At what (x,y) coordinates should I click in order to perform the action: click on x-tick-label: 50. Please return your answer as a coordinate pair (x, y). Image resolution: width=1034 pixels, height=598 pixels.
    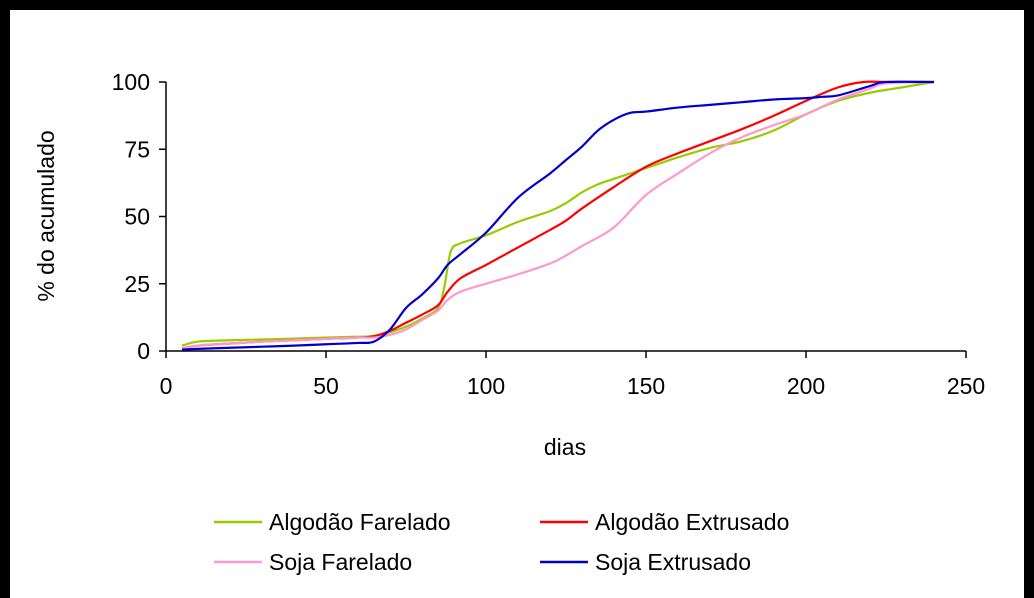
    Looking at the image, I should click on (326, 386).